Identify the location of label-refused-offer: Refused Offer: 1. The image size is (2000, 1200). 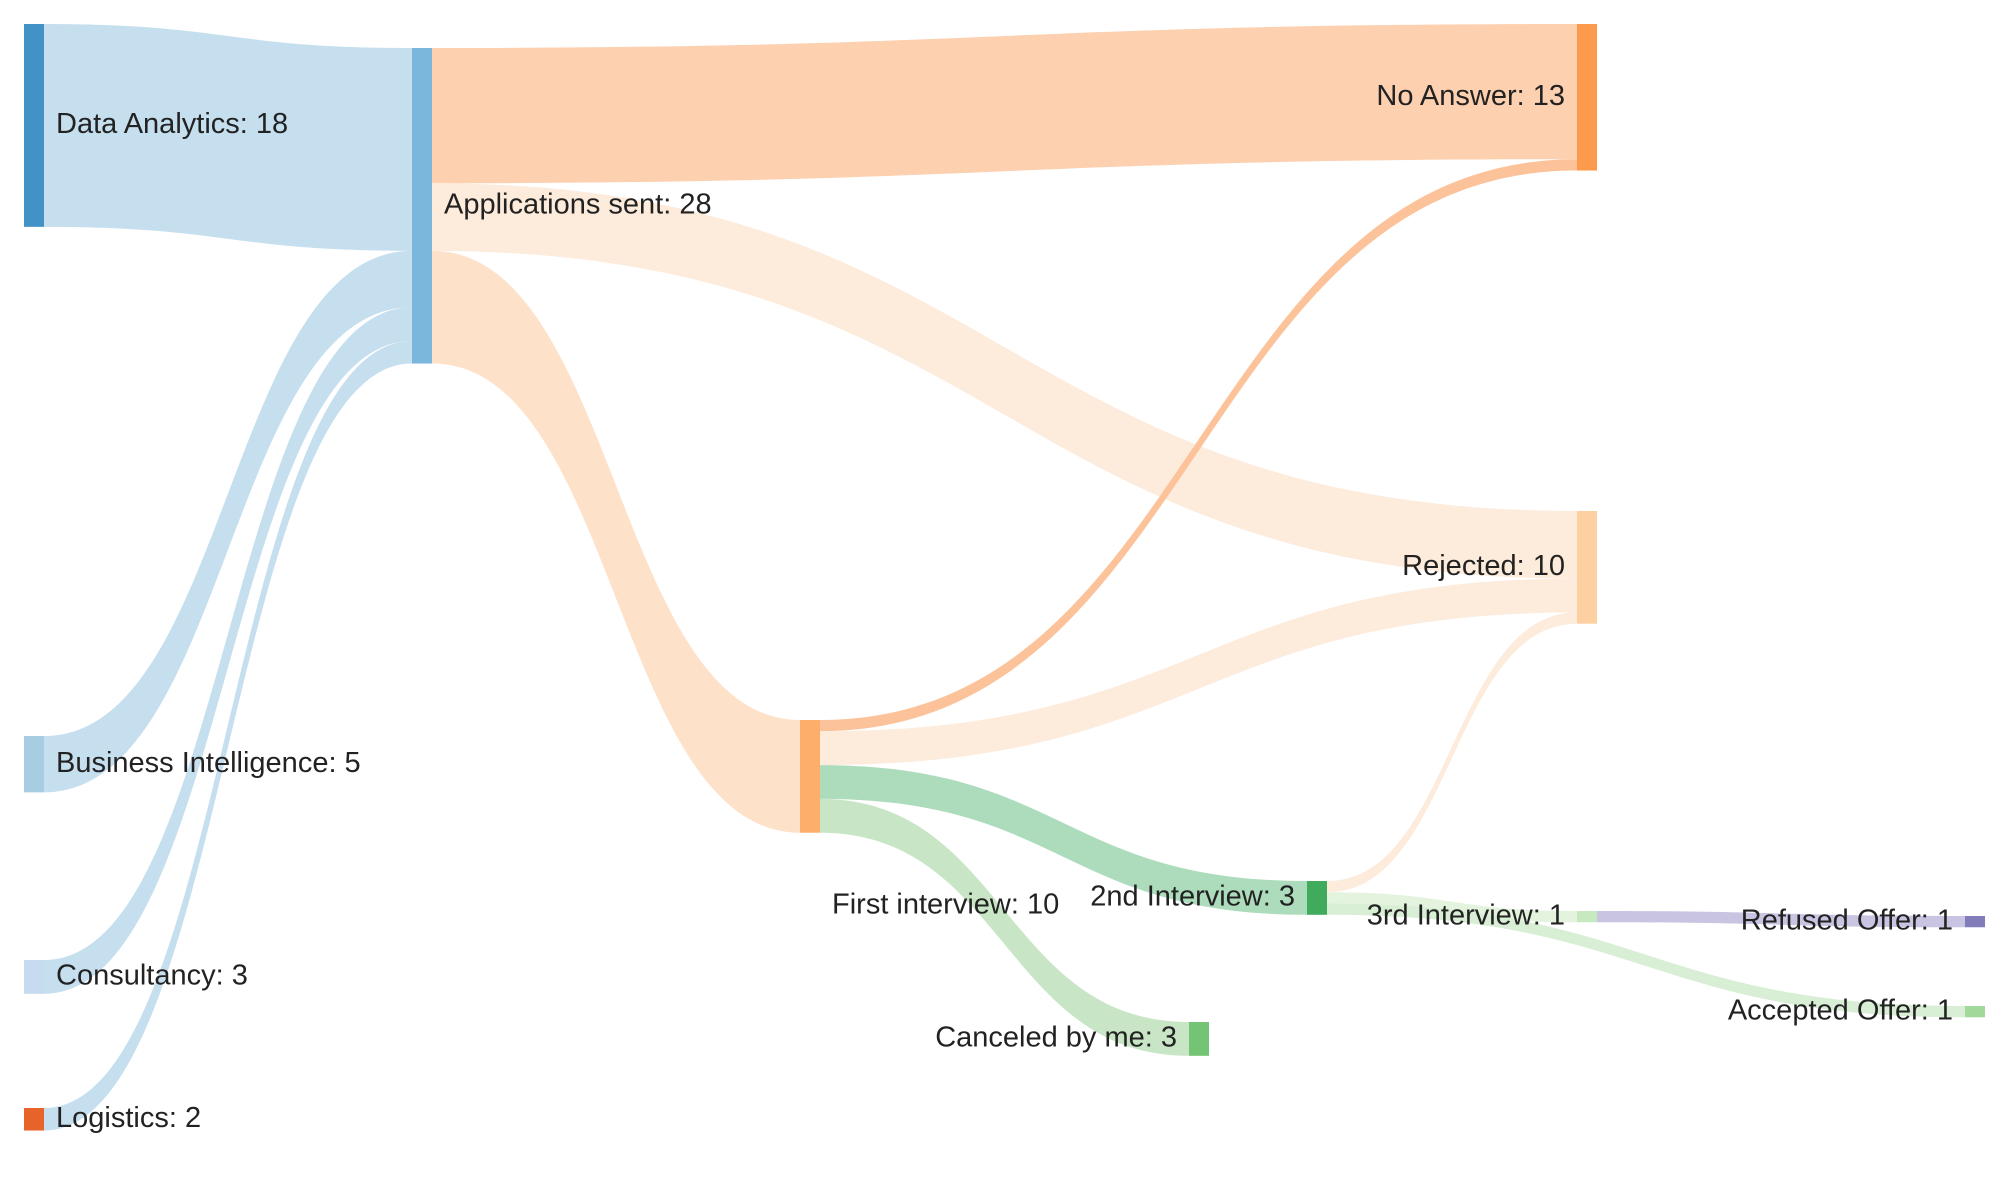
(1847, 920).